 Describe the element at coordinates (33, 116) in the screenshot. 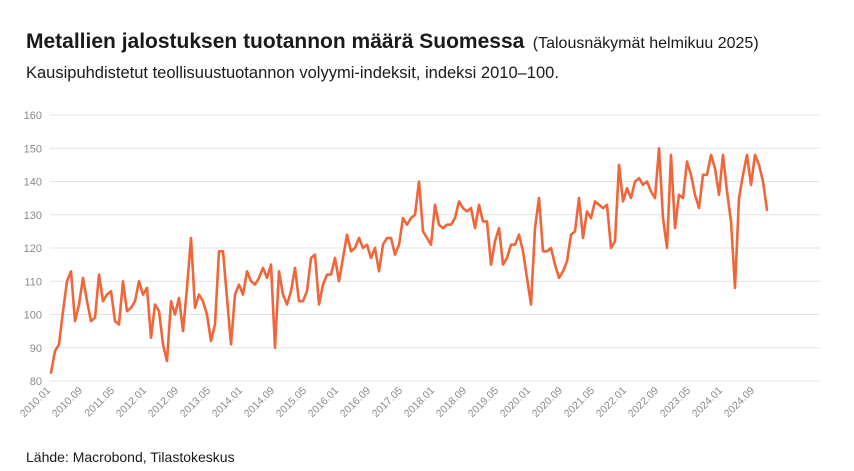

I see `y-tick-label: 160` at that location.